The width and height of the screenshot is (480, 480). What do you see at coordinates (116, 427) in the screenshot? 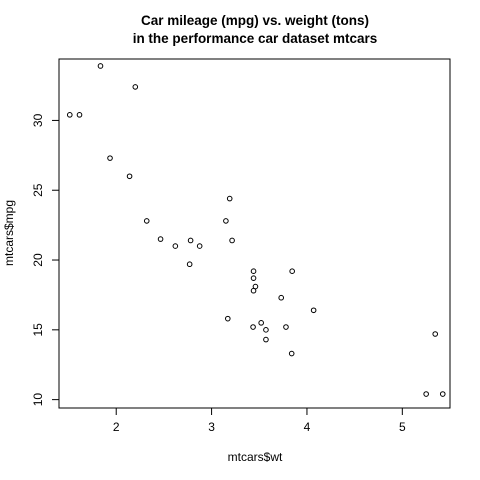
I see `x-tick-label: 2` at bounding box center [116, 427].